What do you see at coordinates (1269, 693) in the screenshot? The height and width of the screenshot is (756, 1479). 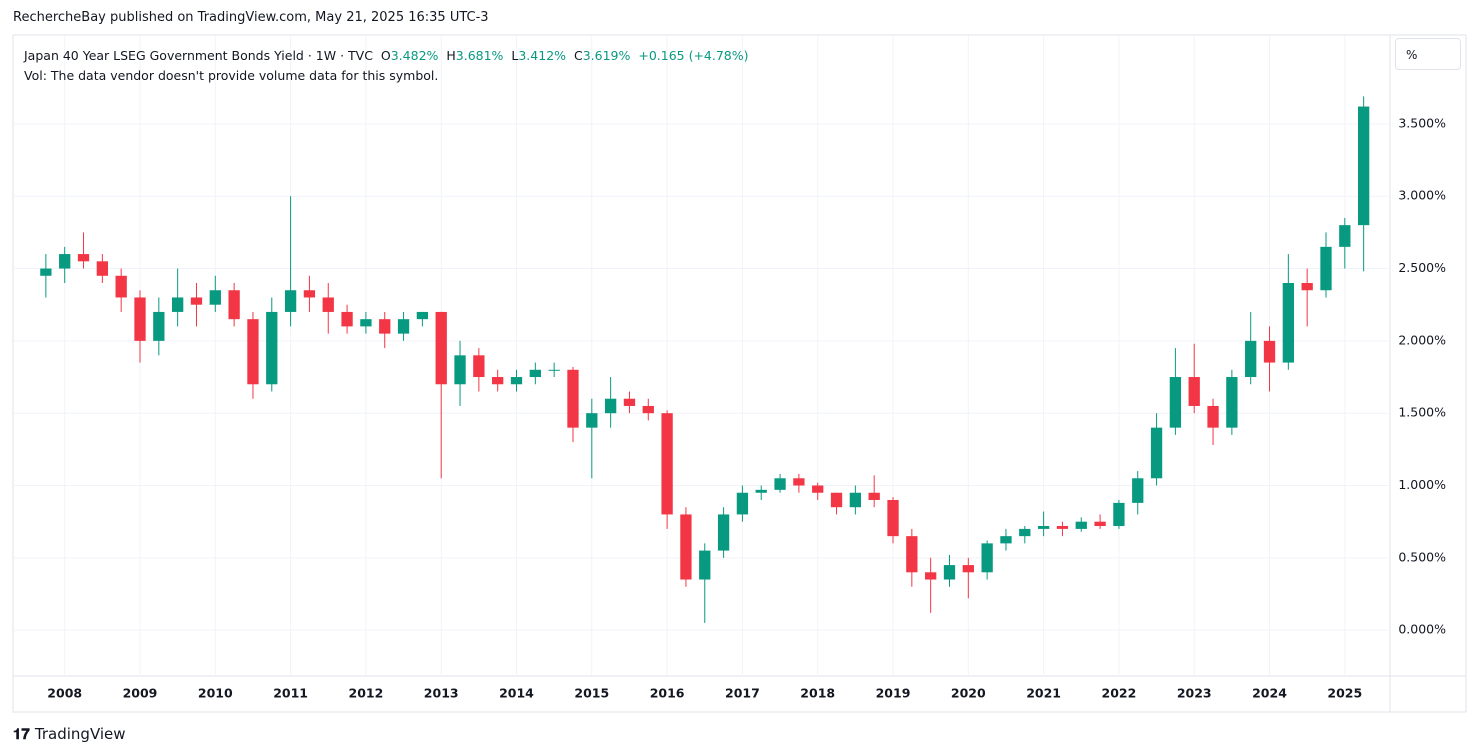 I see `x-tick-label: 2024` at bounding box center [1269, 693].